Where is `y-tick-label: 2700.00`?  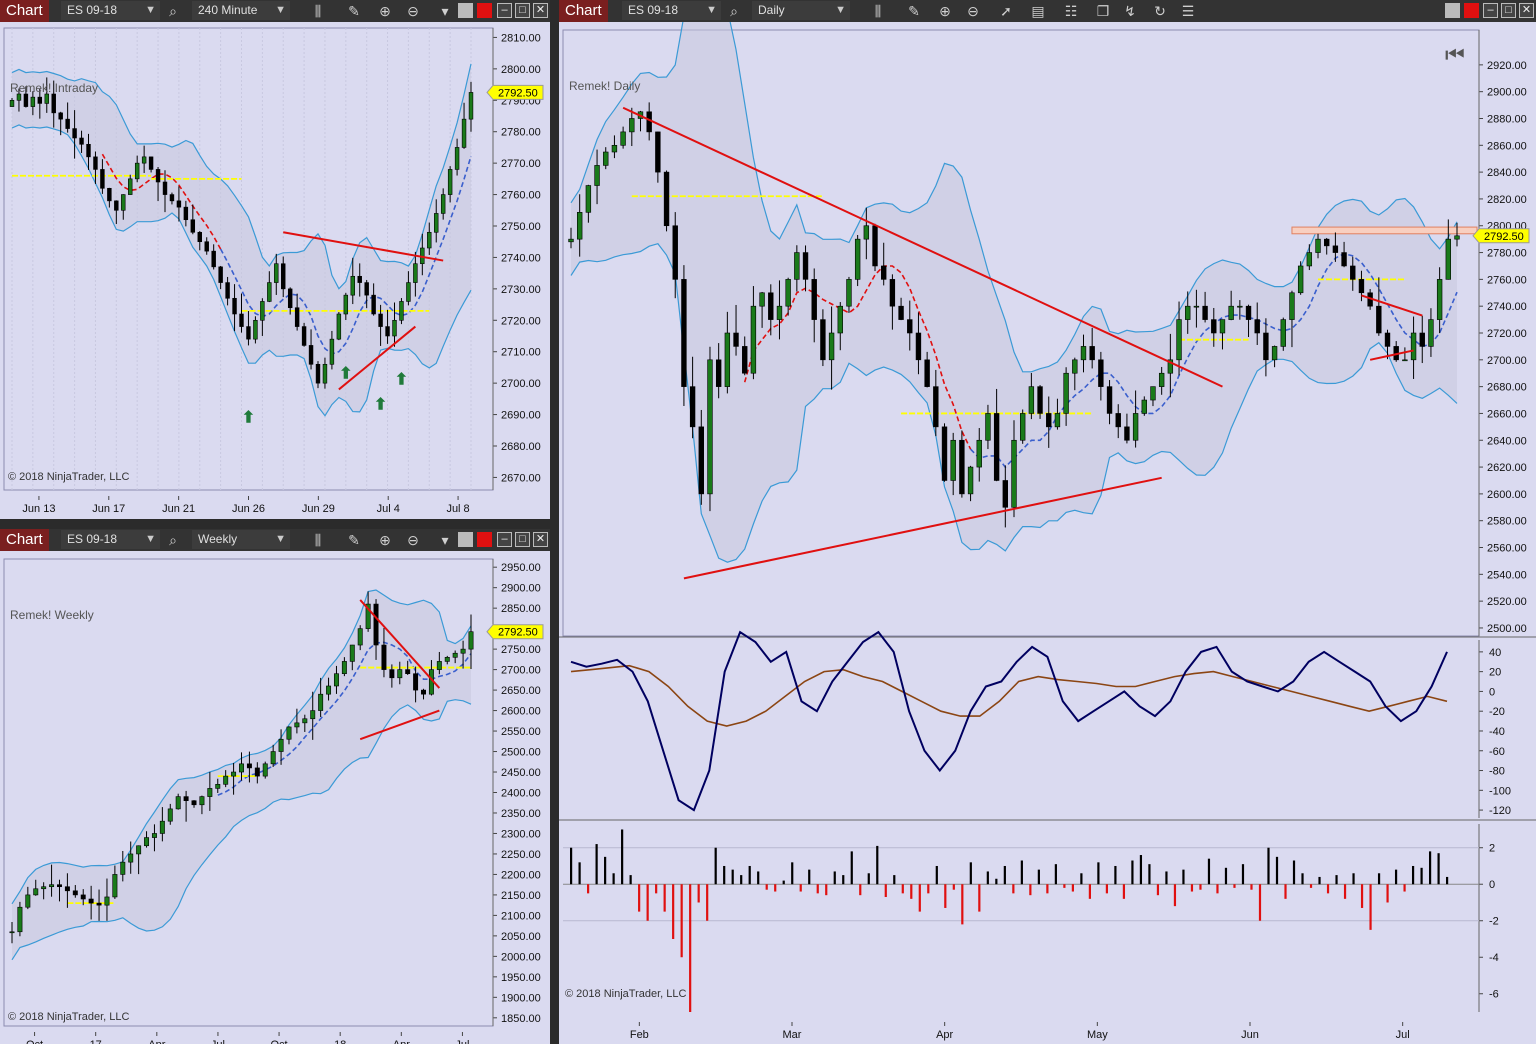 y-tick-label: 2700.00 is located at coordinates (521, 671).